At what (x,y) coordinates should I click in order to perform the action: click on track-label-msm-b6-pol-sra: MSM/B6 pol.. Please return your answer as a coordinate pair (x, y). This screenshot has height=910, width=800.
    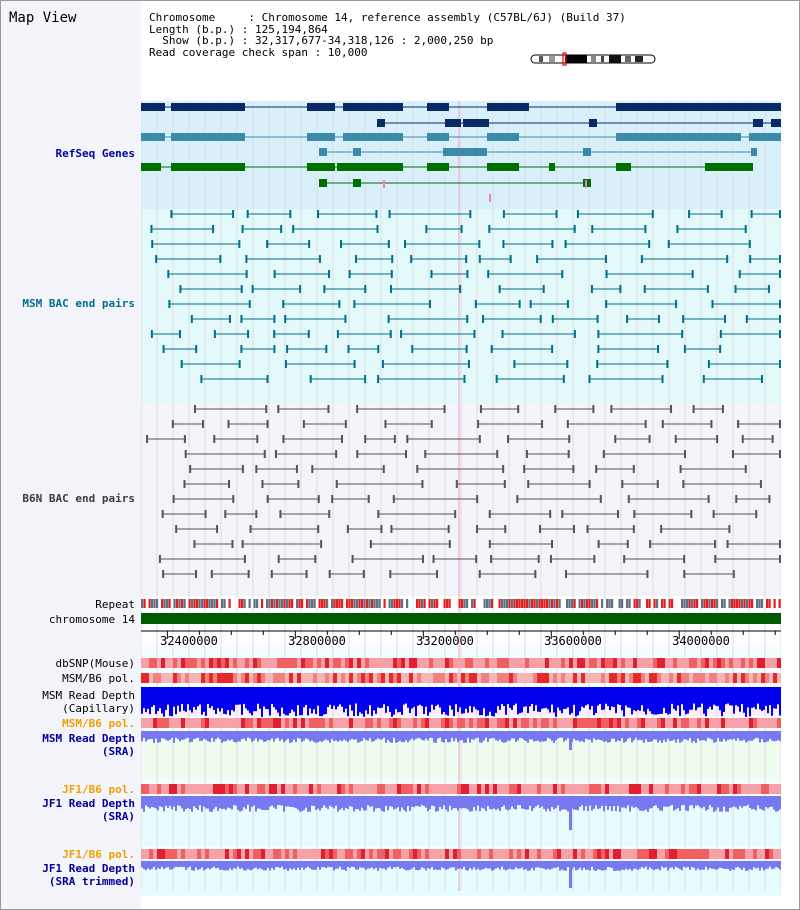
    Looking at the image, I should click on (98, 723).